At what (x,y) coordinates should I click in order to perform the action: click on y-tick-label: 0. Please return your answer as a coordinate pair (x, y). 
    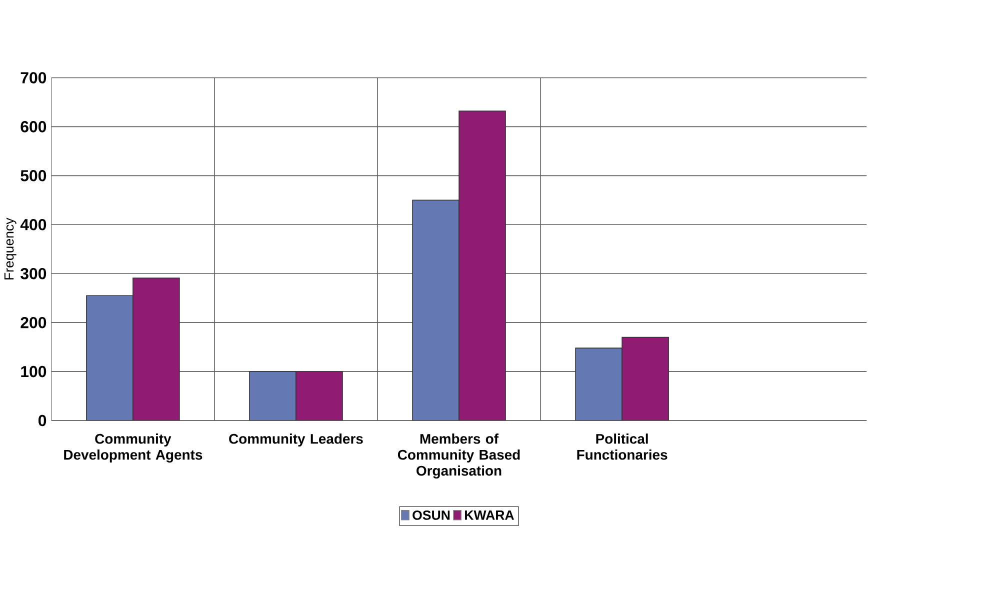
    Looking at the image, I should click on (42, 420).